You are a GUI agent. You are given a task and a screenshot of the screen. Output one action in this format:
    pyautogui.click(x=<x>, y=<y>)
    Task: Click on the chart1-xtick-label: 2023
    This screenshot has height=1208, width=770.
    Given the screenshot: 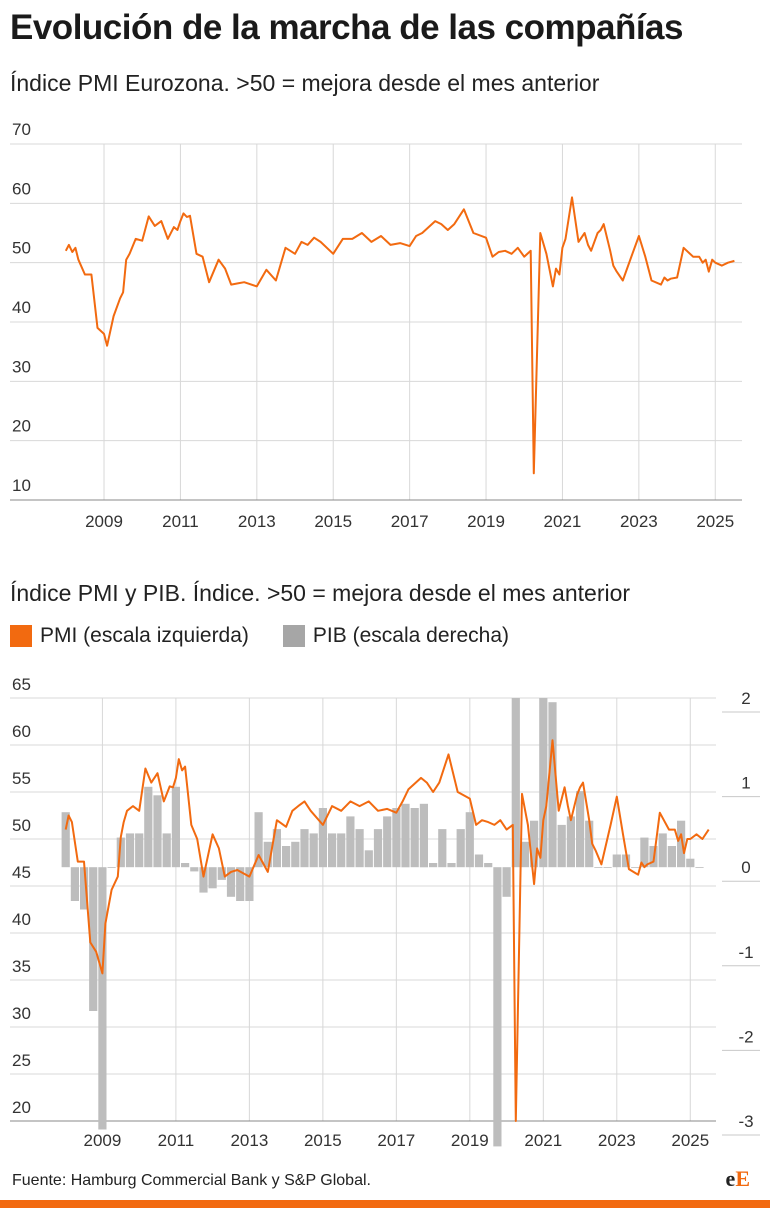 What is the action you would take?
    pyautogui.click(x=639, y=521)
    